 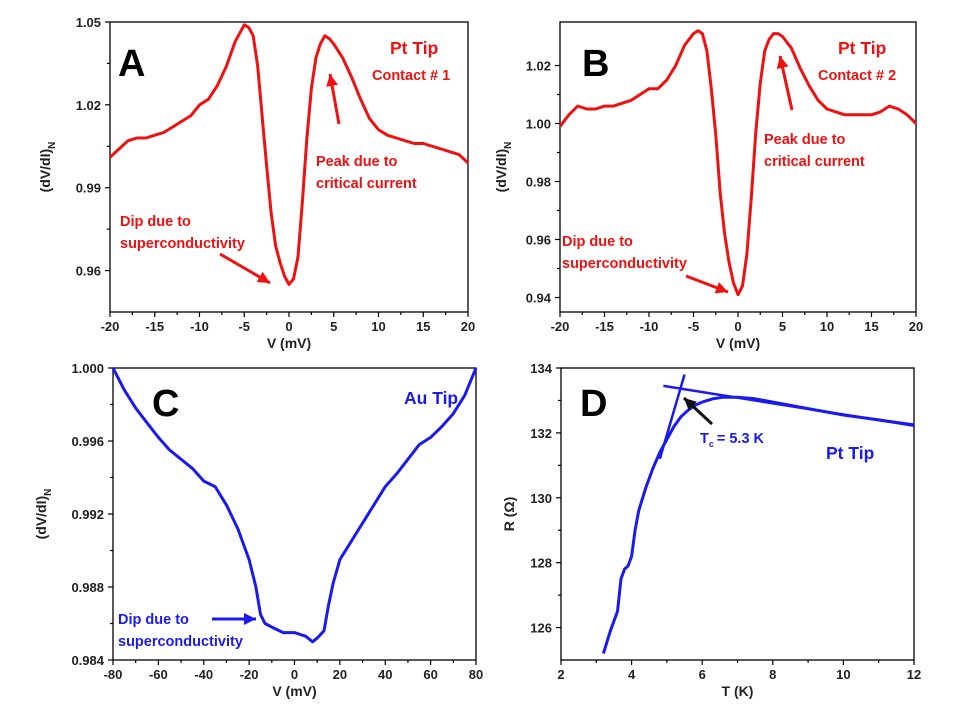 I want to click on y-tick-label: 0.98, so click(x=538, y=182).